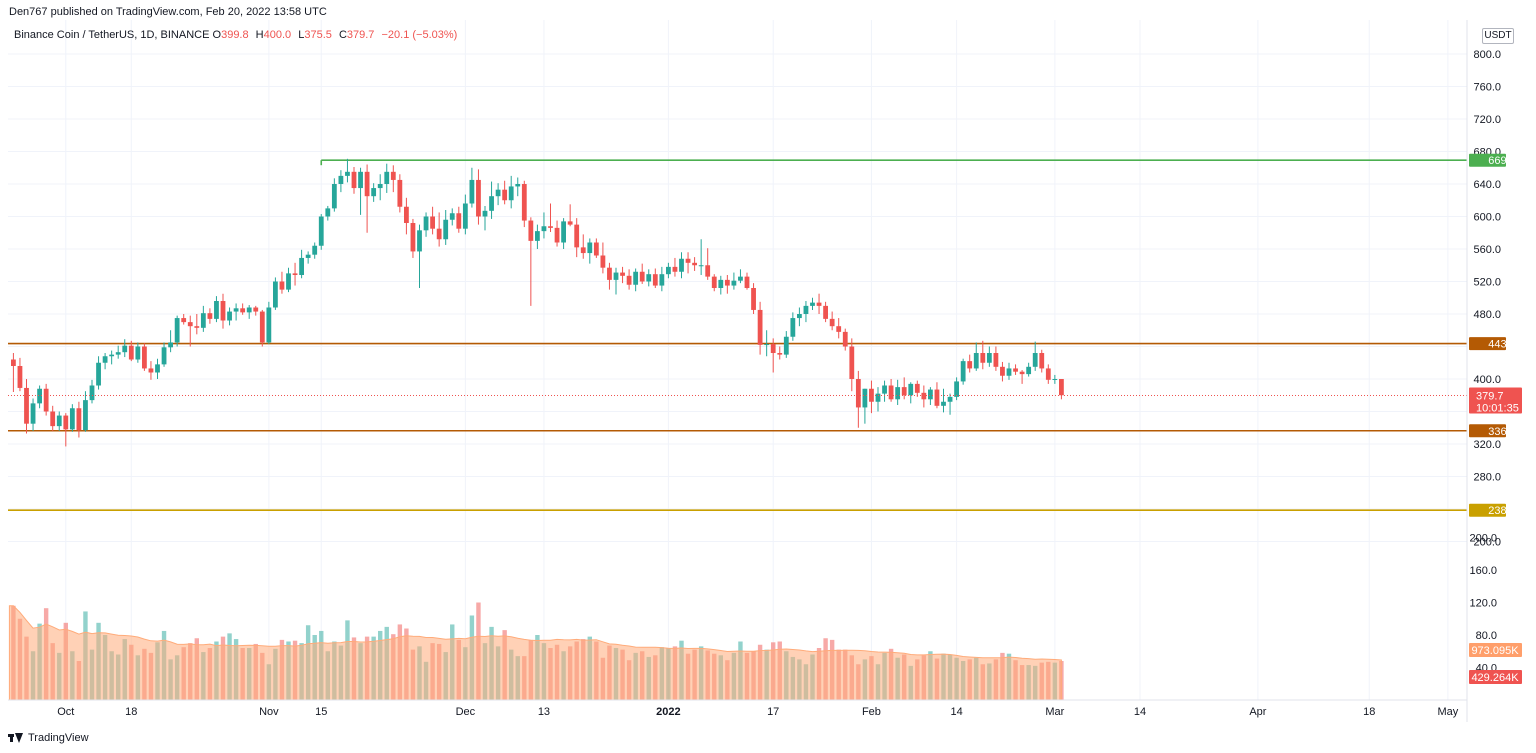 This screenshot has width=1536, height=753. I want to click on volume-tick-label: 120.0, so click(1483, 604).